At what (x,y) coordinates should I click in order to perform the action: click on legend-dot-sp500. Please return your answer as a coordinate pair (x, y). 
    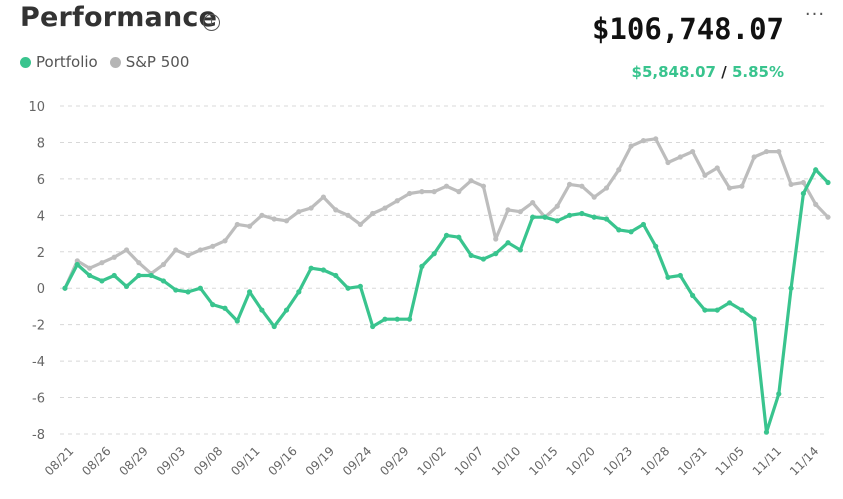
    Looking at the image, I should click on (115, 62).